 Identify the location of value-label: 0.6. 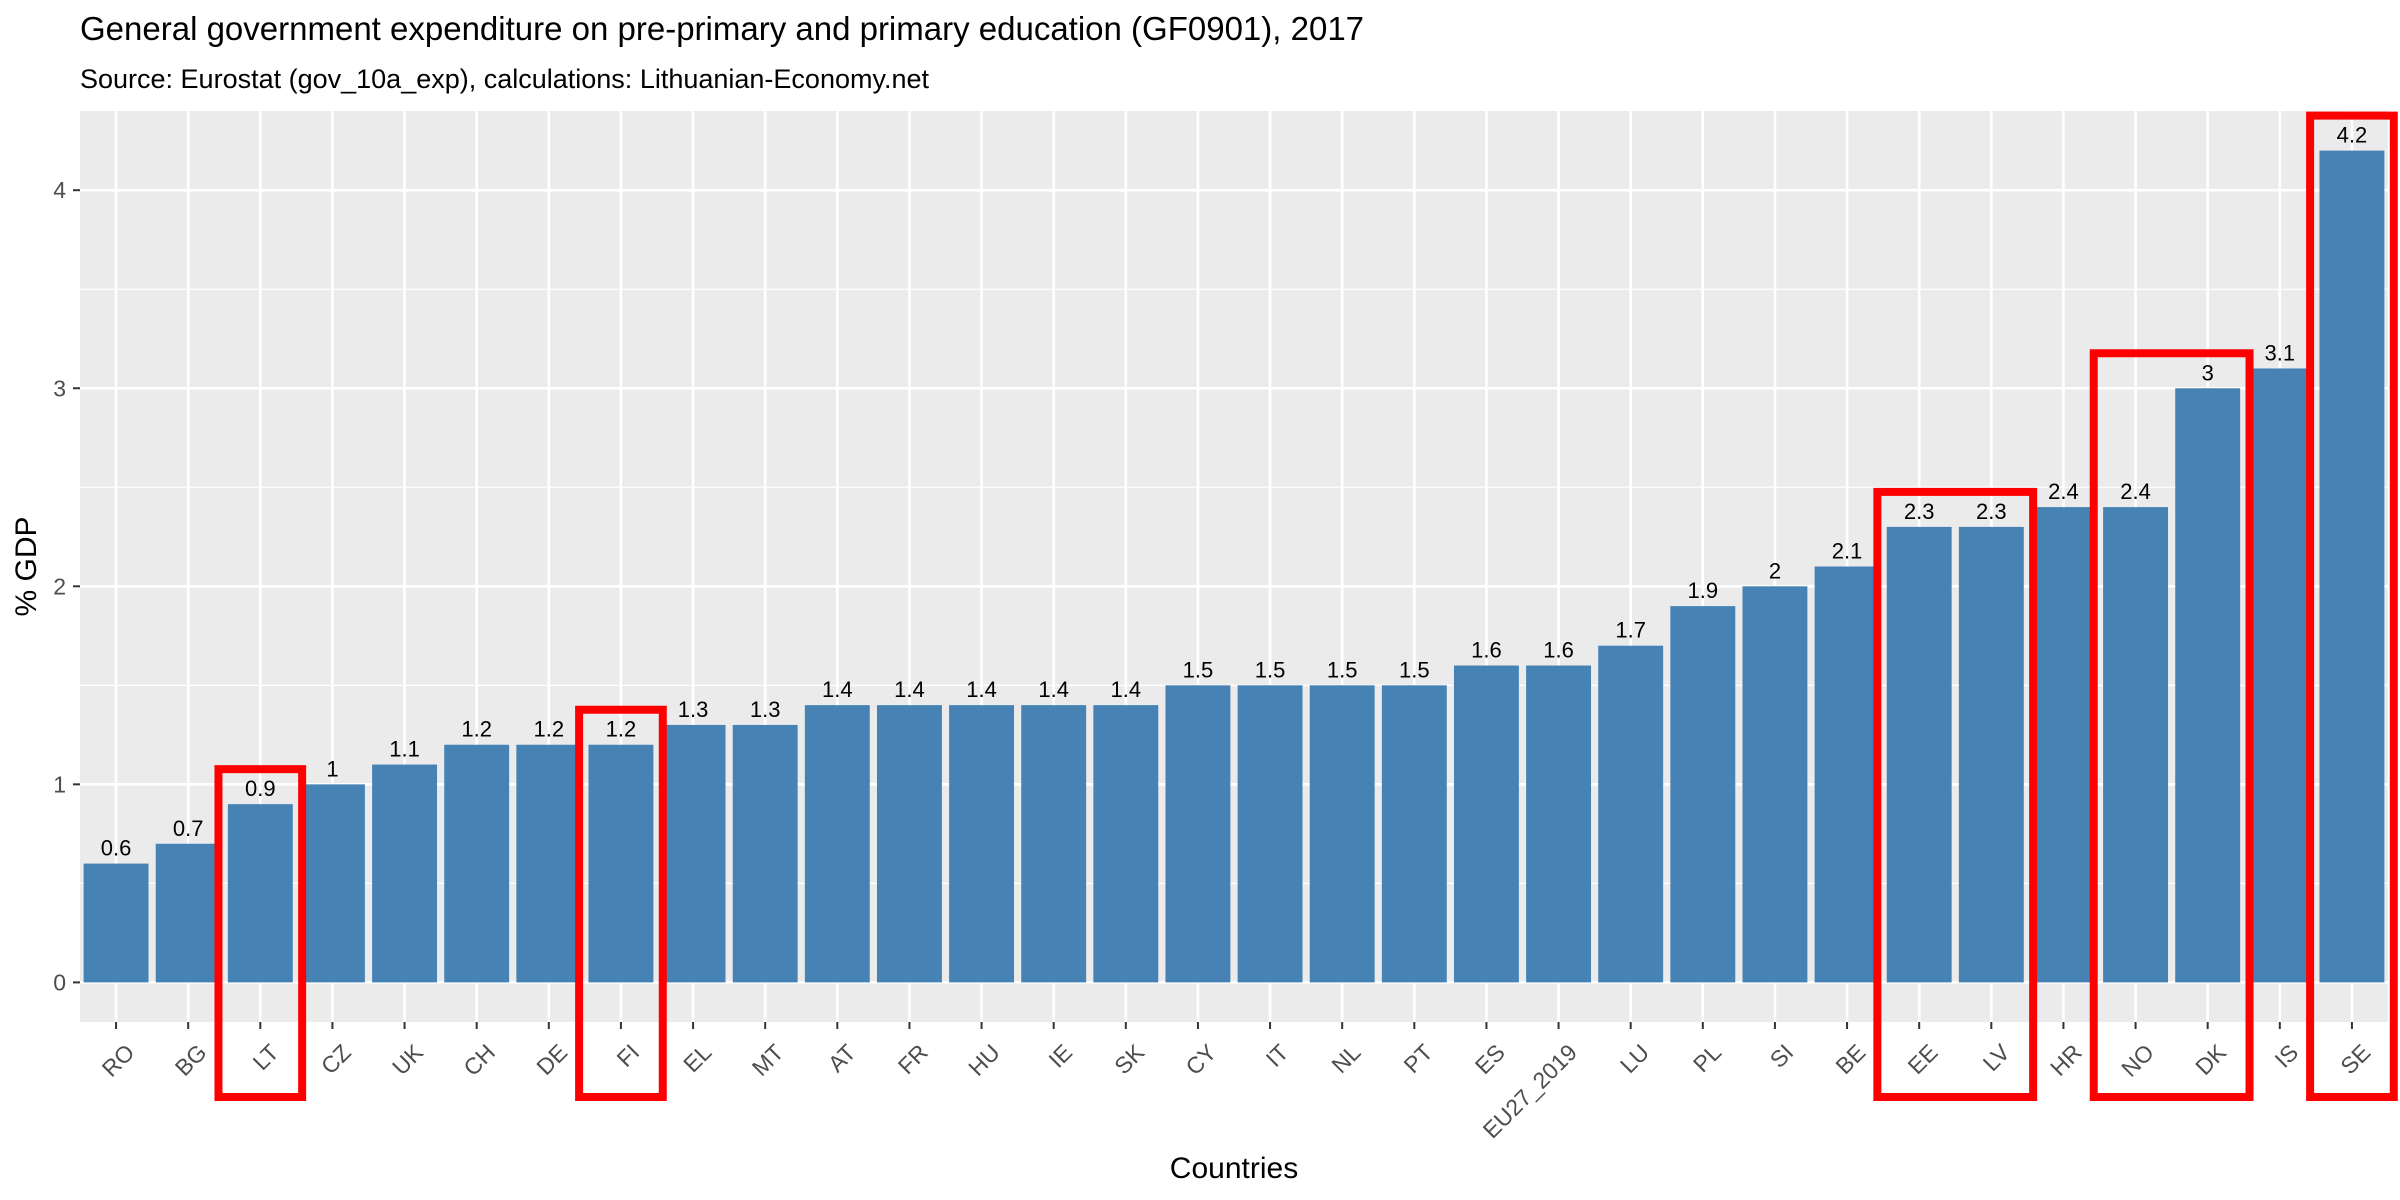
(116, 848).